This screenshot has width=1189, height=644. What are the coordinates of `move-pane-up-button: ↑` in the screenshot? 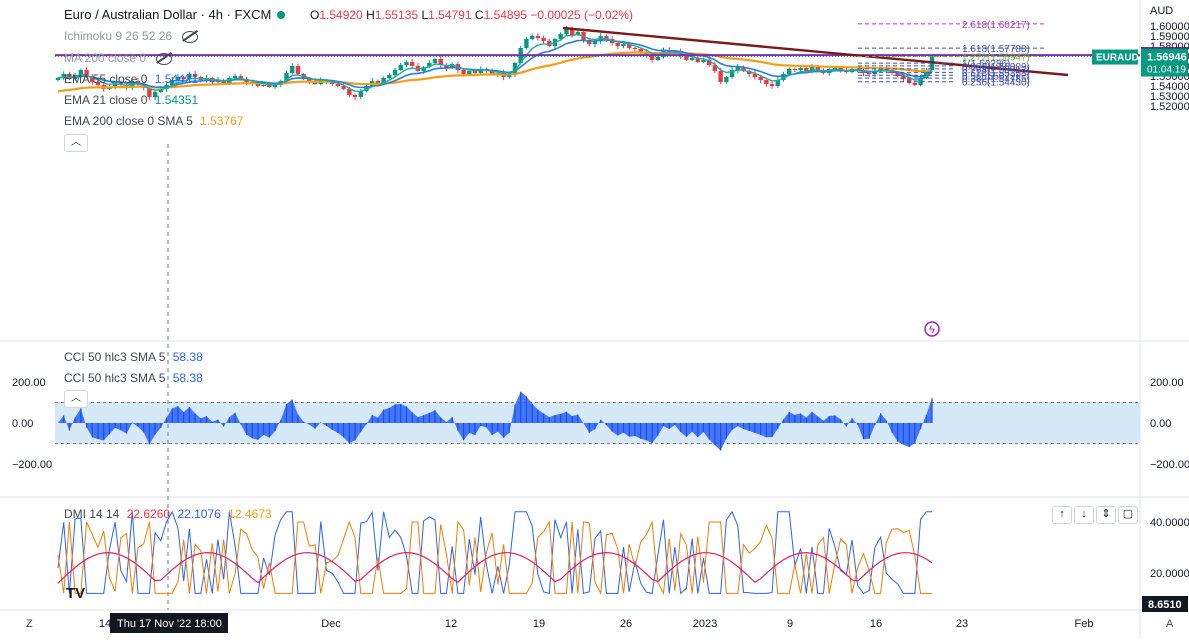 It's located at (1062, 515).